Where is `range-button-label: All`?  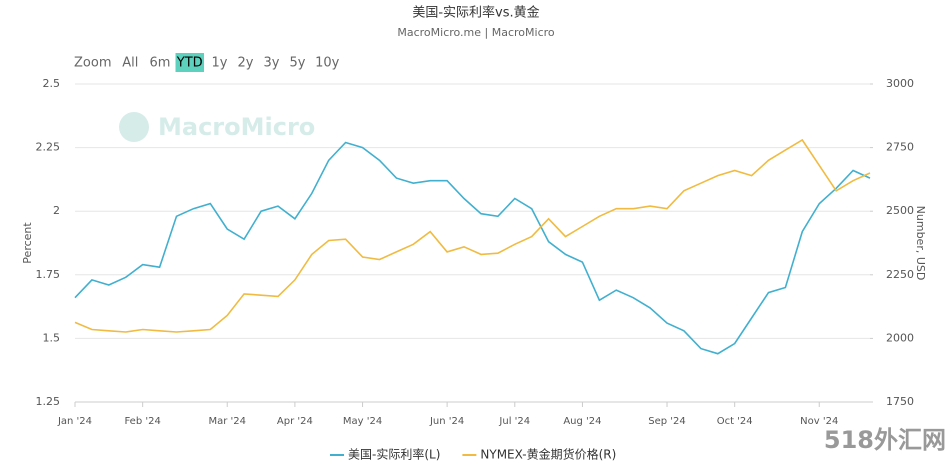 range-button-label: All is located at coordinates (130, 63).